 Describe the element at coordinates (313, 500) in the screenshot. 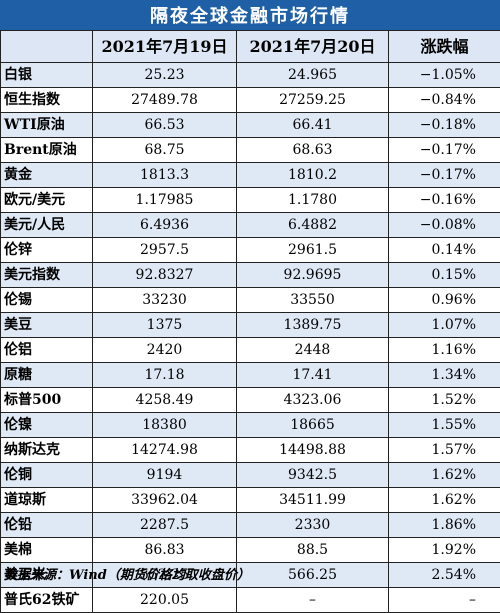

I see `row-value-date-2: 34511.99` at that location.